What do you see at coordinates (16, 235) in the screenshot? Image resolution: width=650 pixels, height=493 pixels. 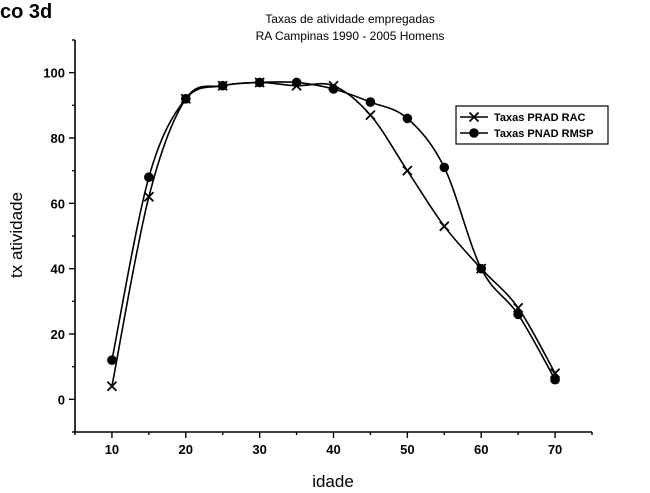 I see `y-axis-title: tx atividade` at bounding box center [16, 235].